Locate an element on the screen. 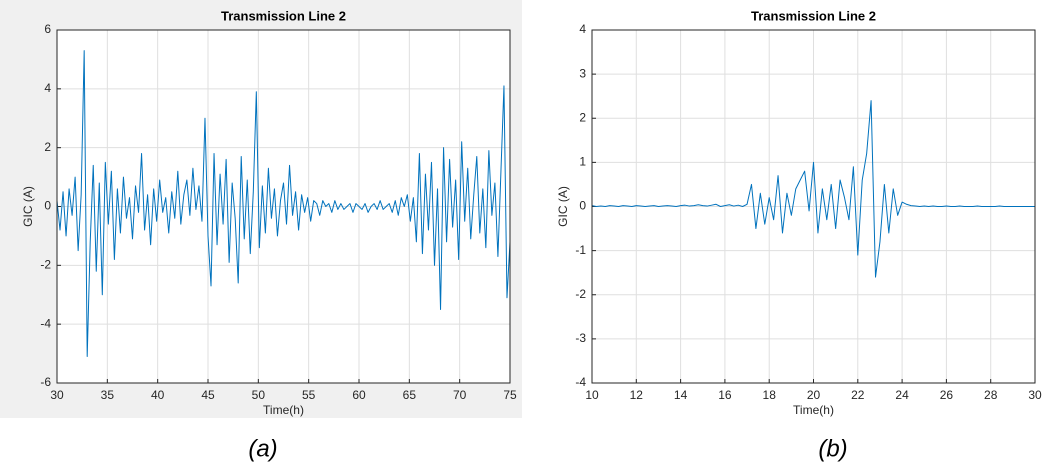 The height and width of the screenshot is (472, 1055). y-tick-label: -1 is located at coordinates (580, 250).